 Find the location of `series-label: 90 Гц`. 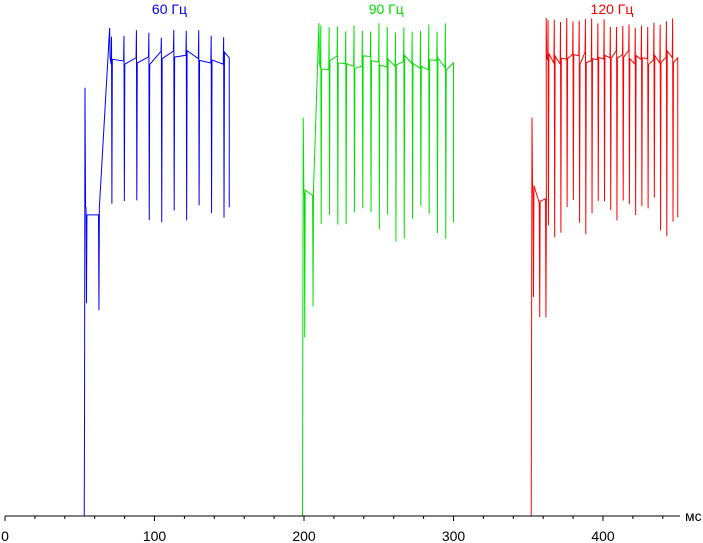

series-label: 90 Гц is located at coordinates (386, 9).